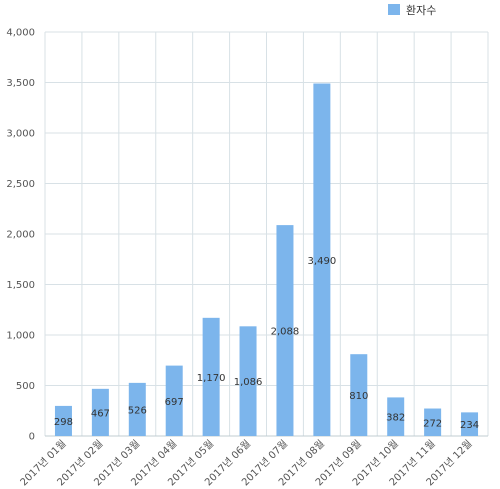 Image resolution: width=500 pixels, height=489 pixels. What do you see at coordinates (20, 134) in the screenshot?
I see `y-tick-label: 3,000` at bounding box center [20, 134].